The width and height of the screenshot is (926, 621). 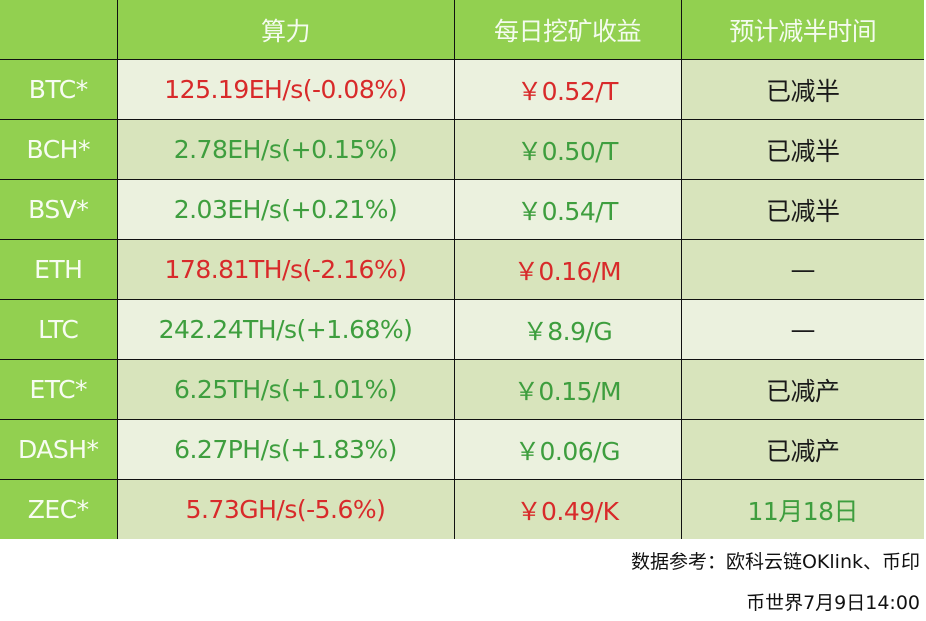 I want to click on income-cell: ￥0.16/M, so click(x=567, y=269).